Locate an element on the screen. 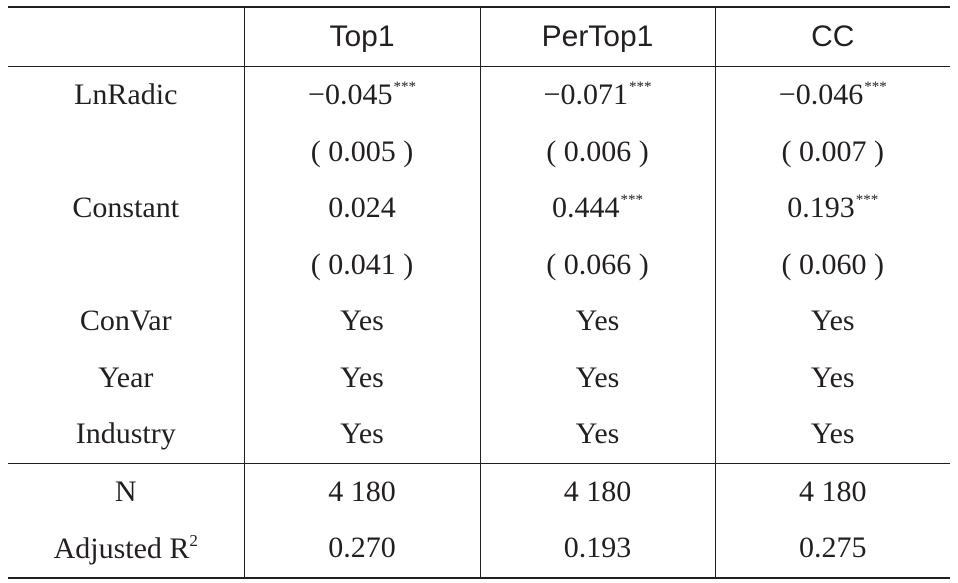  cell-value: 0.071 is located at coordinates (586, 94).